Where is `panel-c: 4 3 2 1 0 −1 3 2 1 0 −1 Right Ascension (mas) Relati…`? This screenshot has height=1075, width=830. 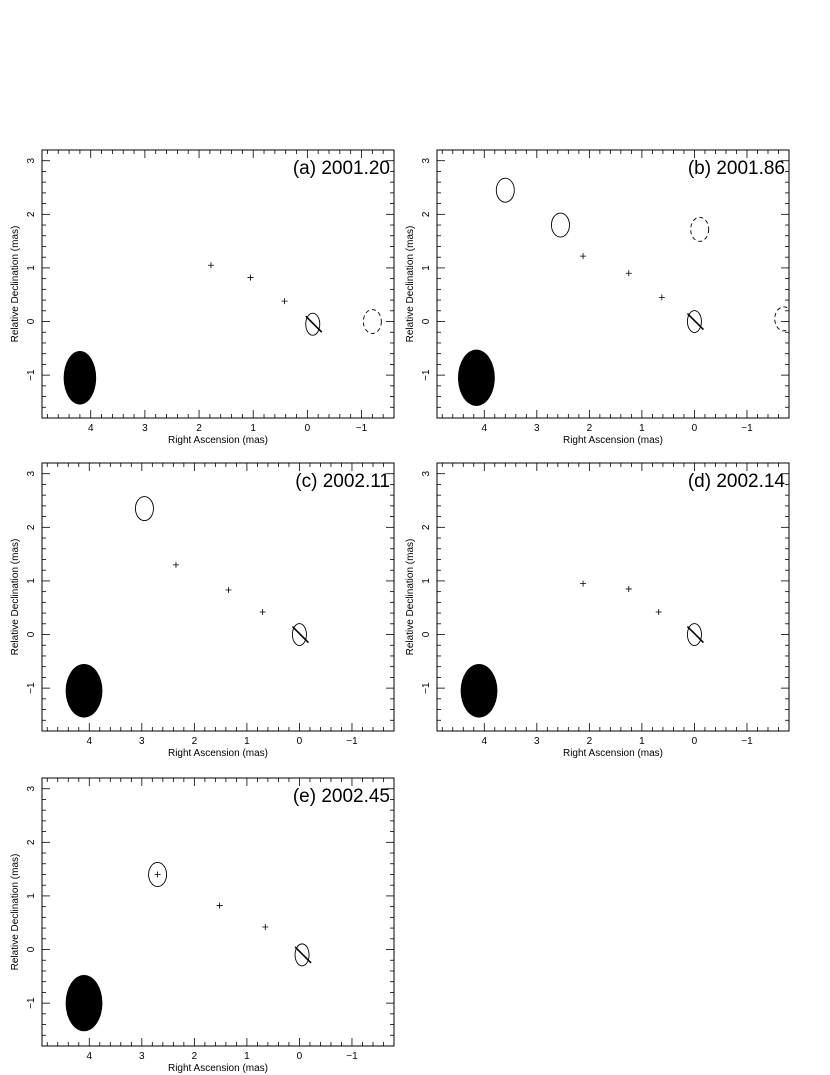 panel-c: 4 3 2 1 0 −1 3 2 1 0 −1 Right Ascension (mas) Relati… is located at coordinates (202, 610).